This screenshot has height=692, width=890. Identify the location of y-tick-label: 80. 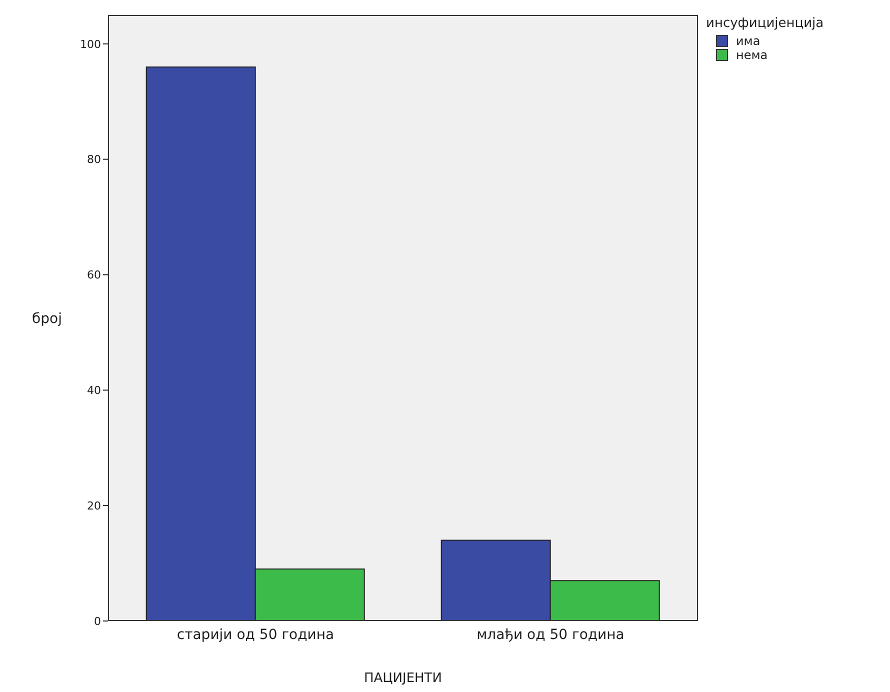
(94, 159).